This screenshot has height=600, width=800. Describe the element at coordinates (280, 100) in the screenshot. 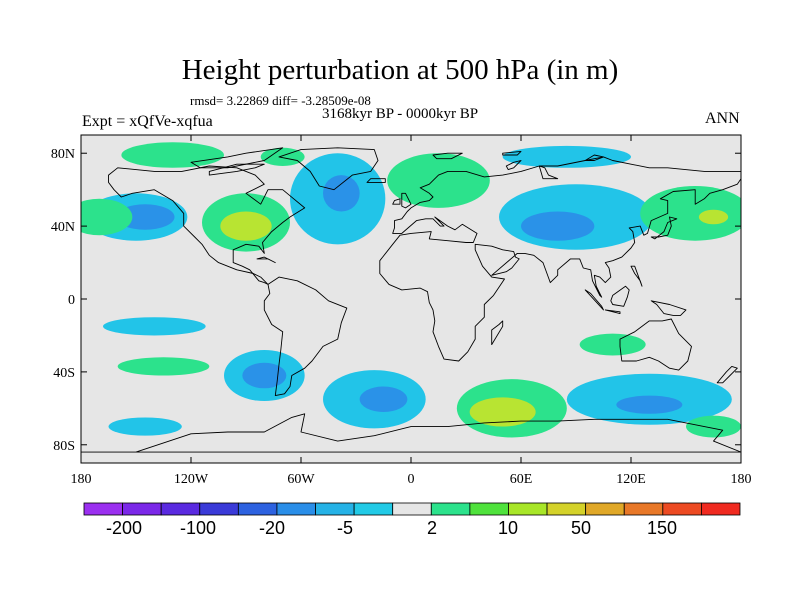

I see `stats-text: rmsd= 3.22869 diff= -3.28509e-08` at that location.